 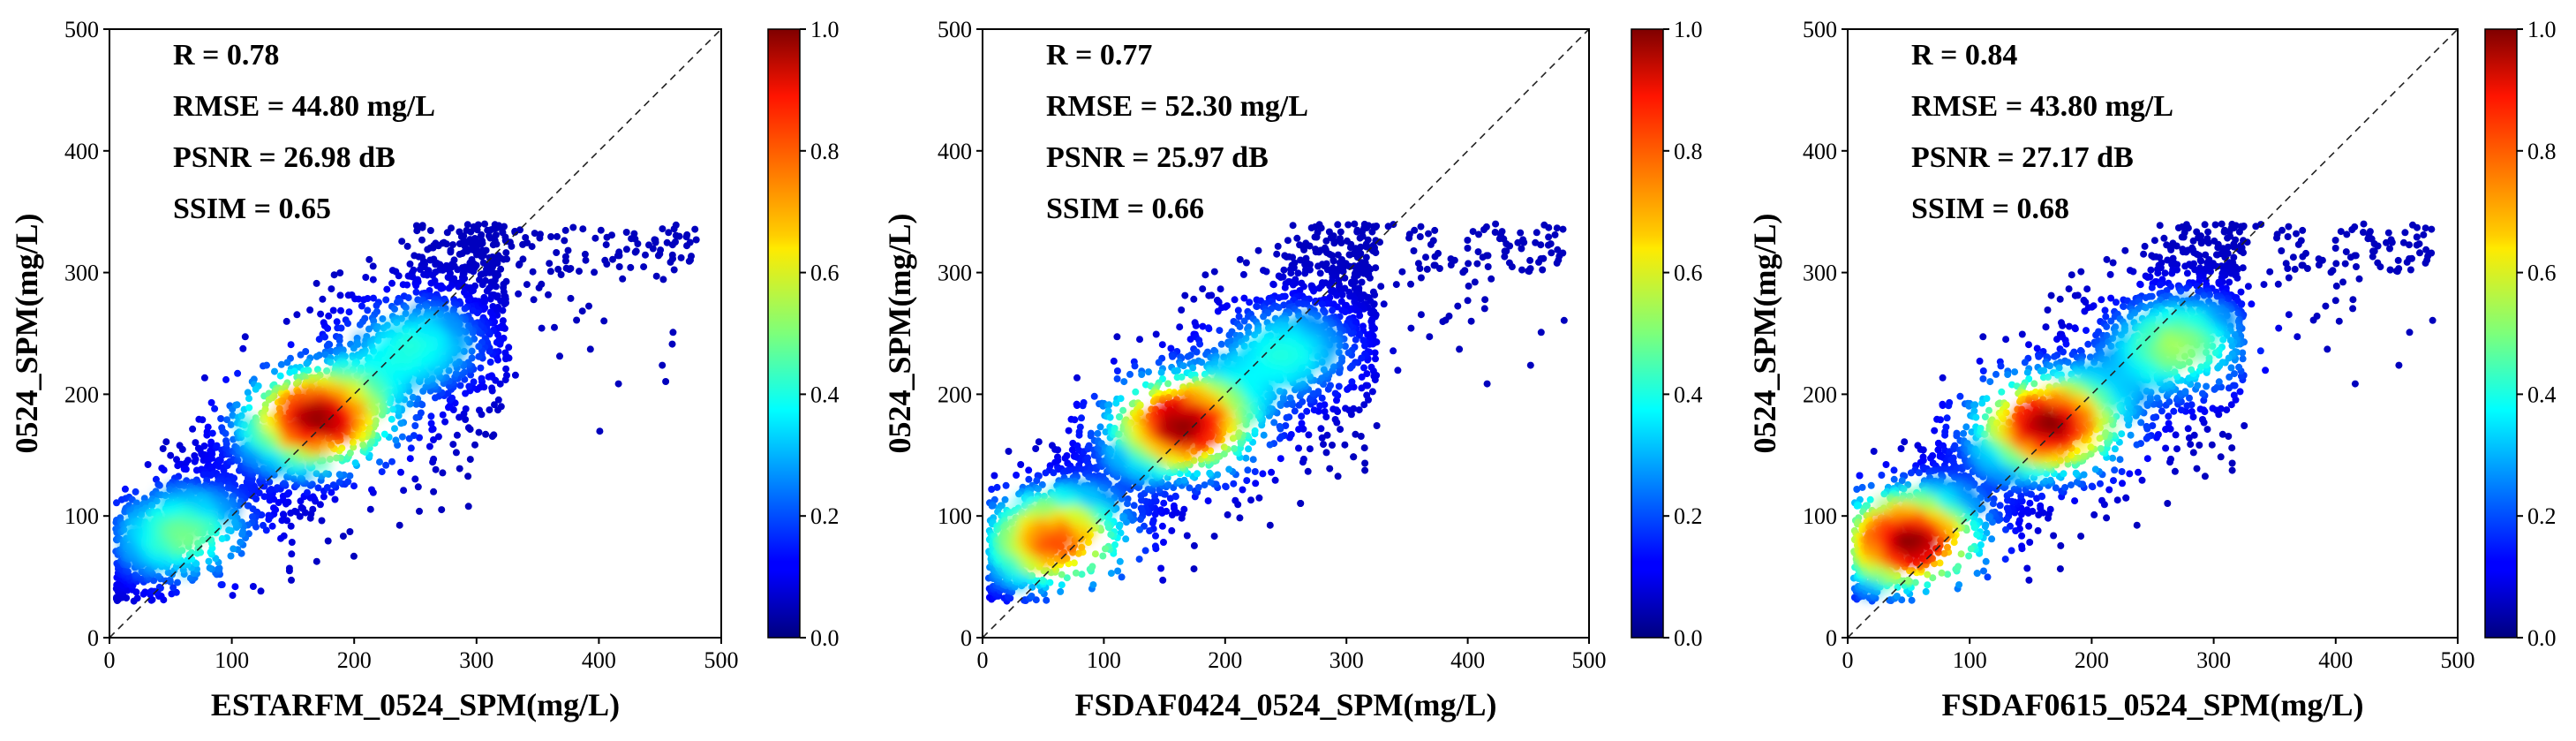 What do you see at coordinates (825, 516) in the screenshot?
I see `colorbar-tick-label: 0.2` at bounding box center [825, 516].